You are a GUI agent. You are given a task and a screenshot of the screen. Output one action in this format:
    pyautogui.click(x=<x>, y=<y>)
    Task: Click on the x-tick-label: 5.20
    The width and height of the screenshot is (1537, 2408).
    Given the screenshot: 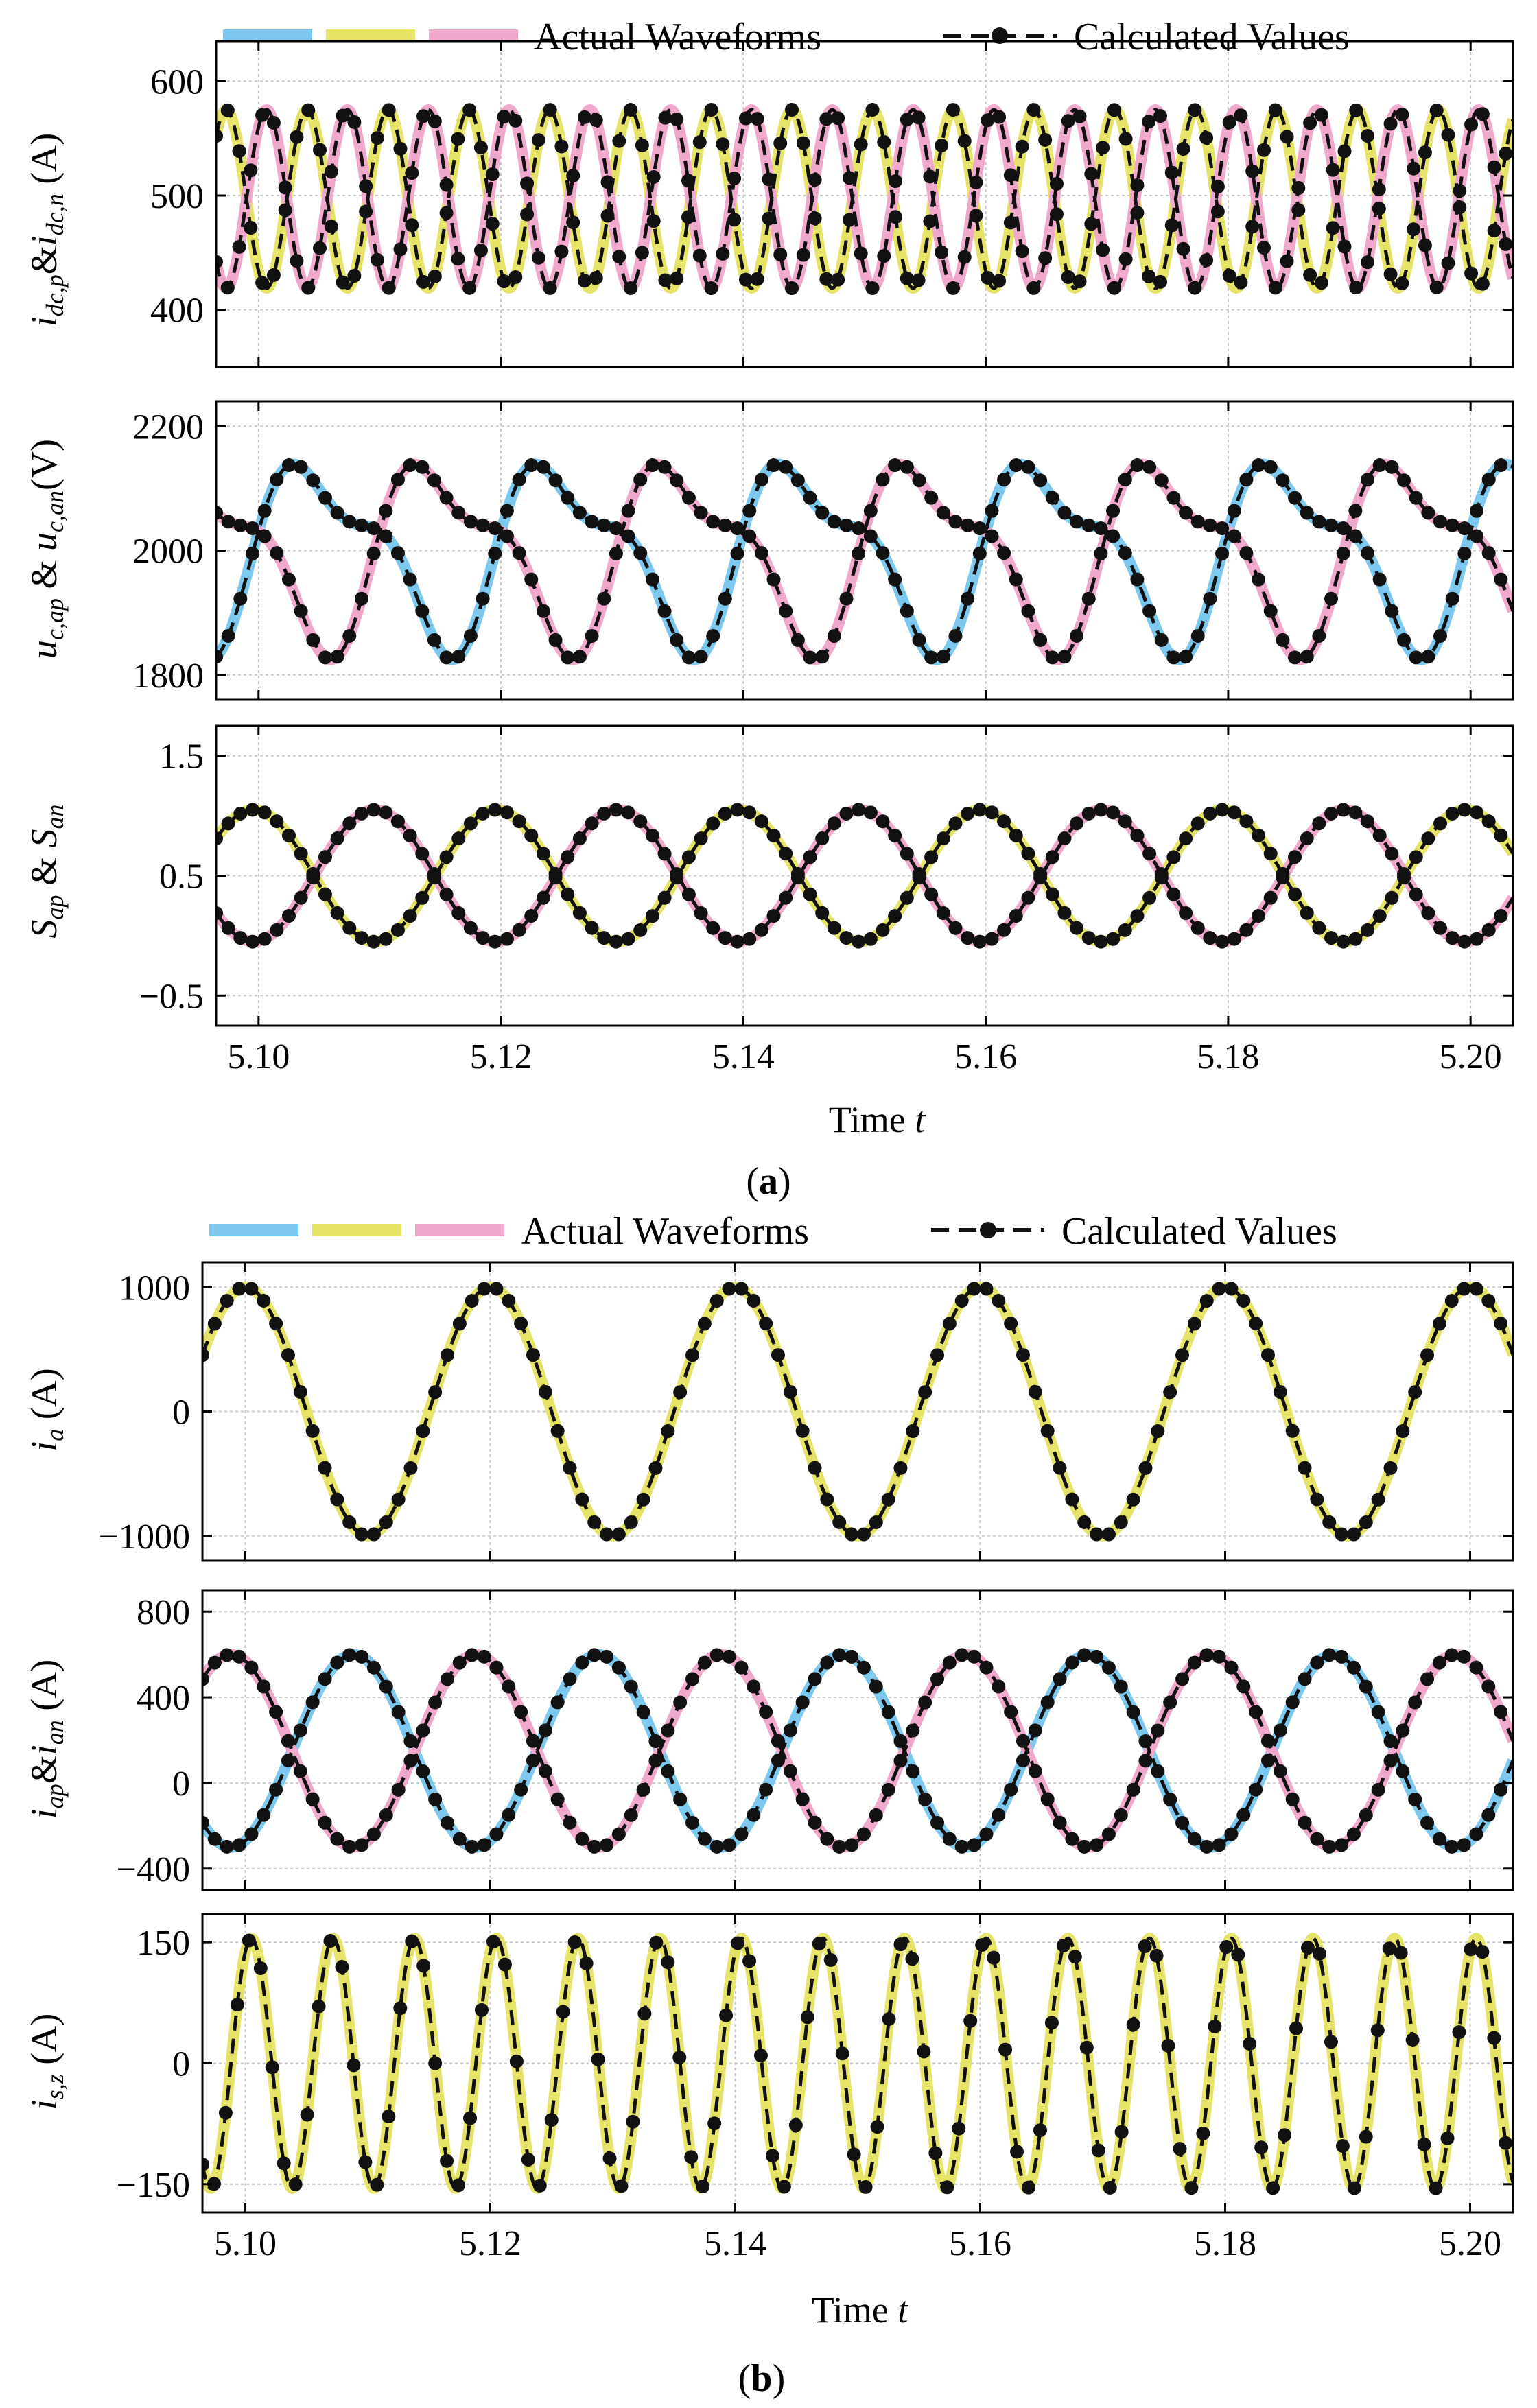 What is the action you would take?
    pyautogui.click(x=1470, y=2243)
    